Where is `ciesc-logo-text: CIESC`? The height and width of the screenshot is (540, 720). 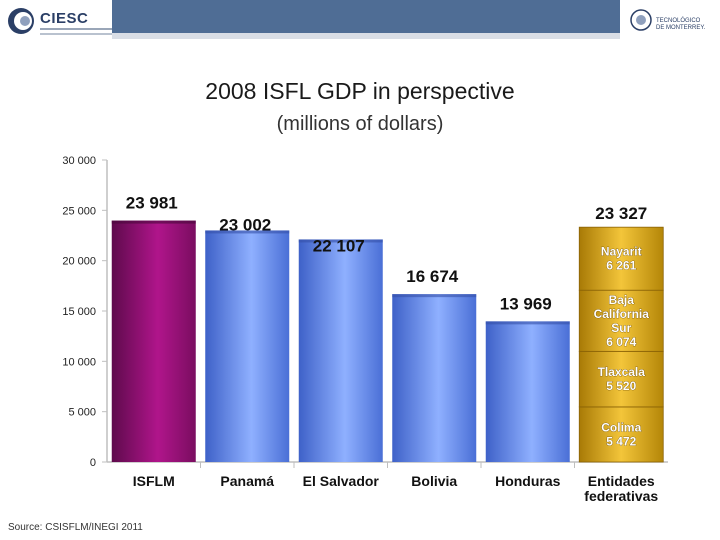 ciesc-logo-text: CIESC is located at coordinates (64, 18).